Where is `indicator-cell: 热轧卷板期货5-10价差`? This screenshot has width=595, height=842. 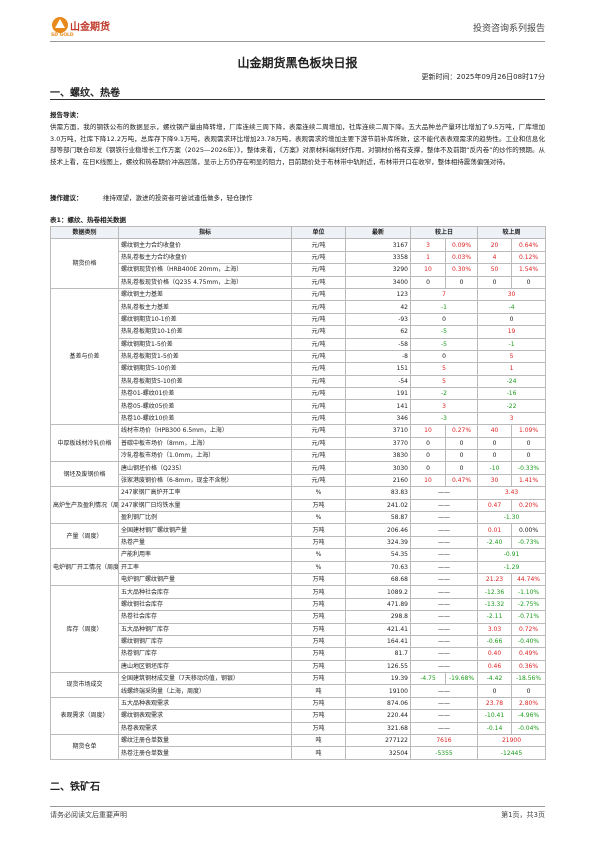
indicator-cell: 热轧卷板期货5-10价差 is located at coordinates (205, 381).